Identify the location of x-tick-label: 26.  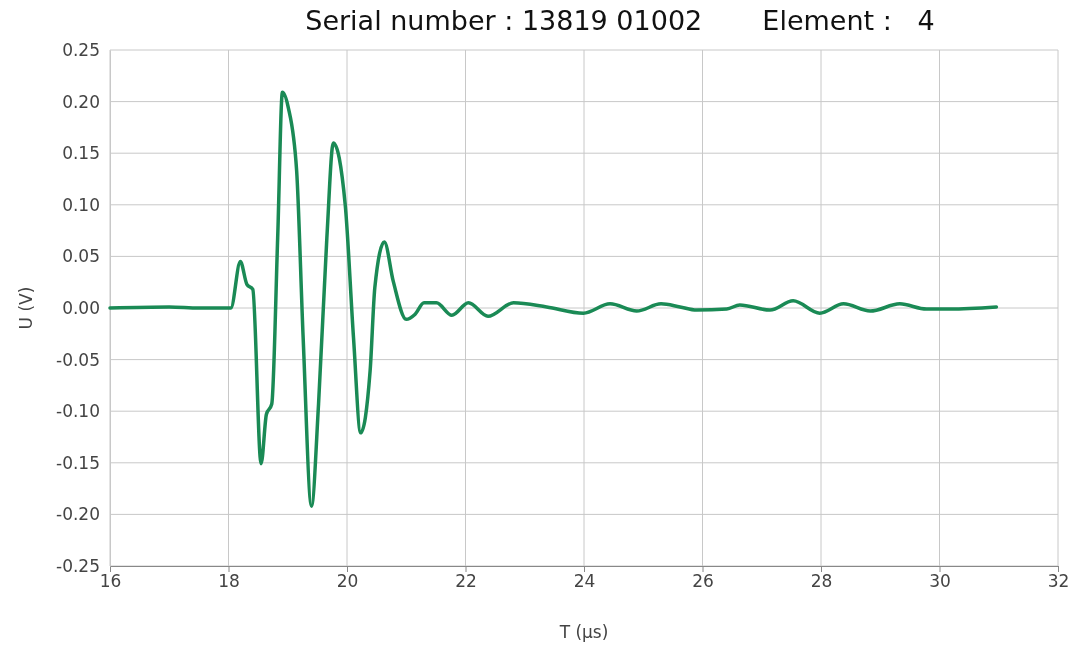
(703, 581).